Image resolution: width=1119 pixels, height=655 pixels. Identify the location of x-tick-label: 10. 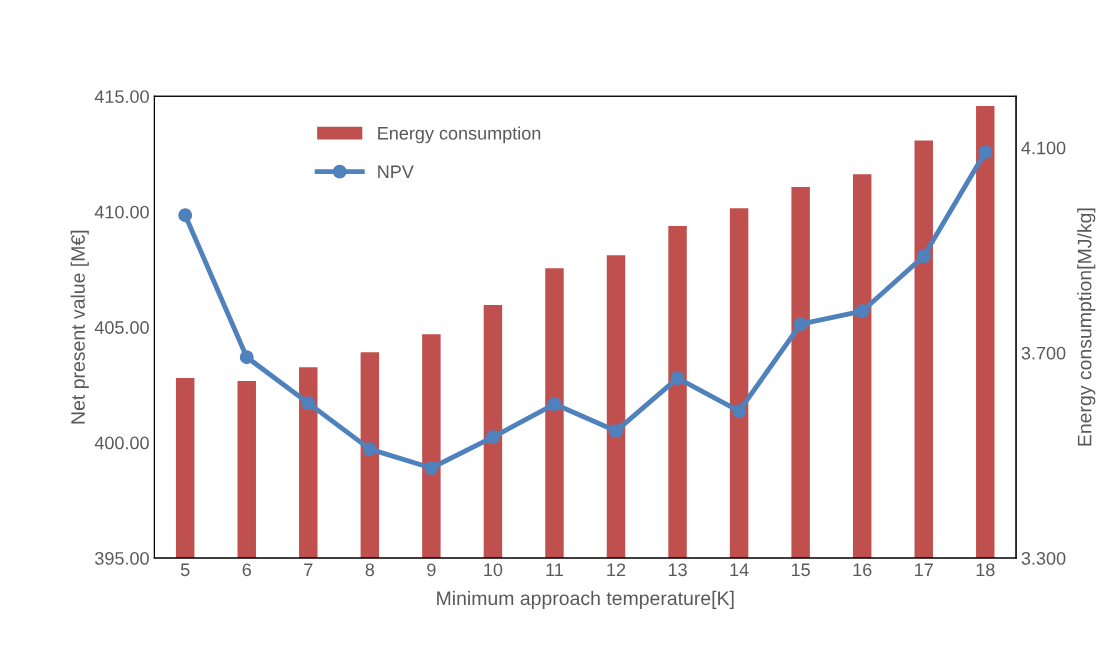
(493, 570).